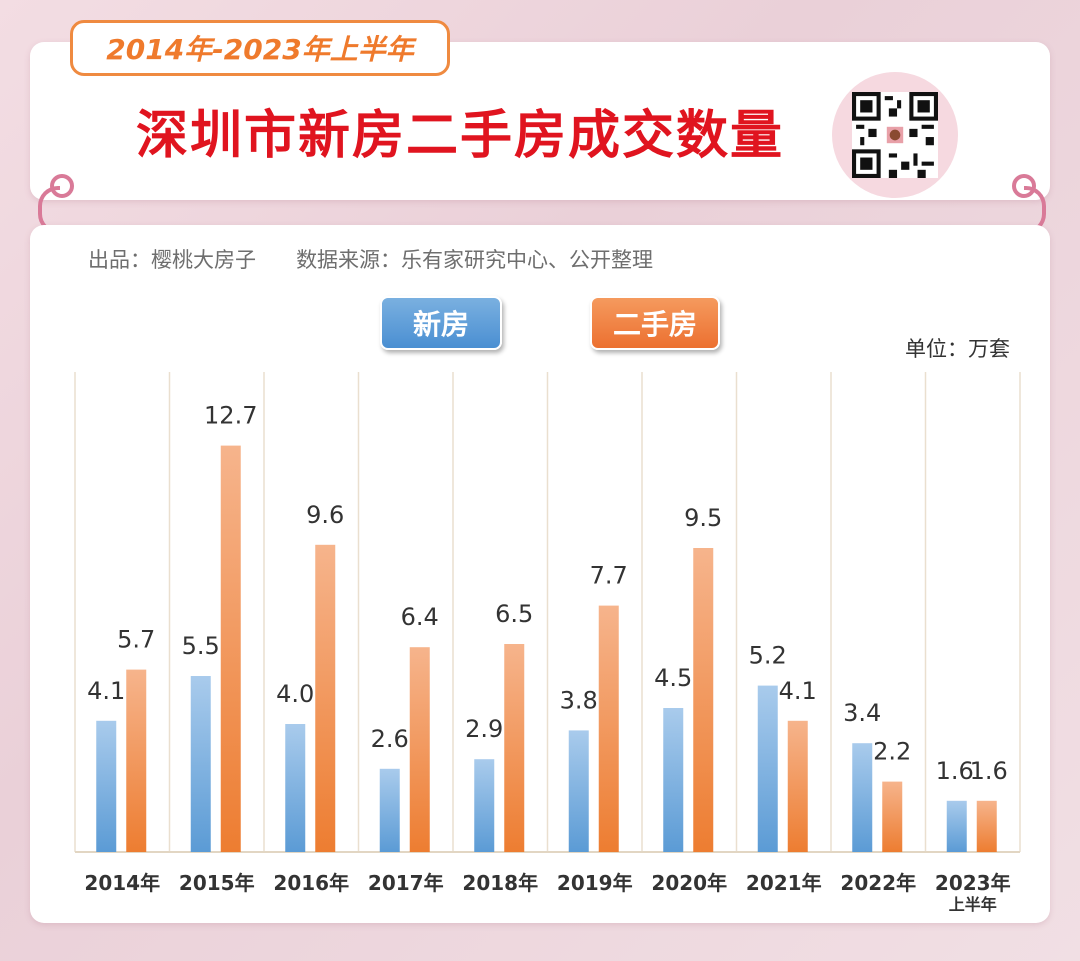 The width and height of the screenshot is (1080, 961). What do you see at coordinates (122, 883) in the screenshot?
I see `x-tick-label: 2014年` at bounding box center [122, 883].